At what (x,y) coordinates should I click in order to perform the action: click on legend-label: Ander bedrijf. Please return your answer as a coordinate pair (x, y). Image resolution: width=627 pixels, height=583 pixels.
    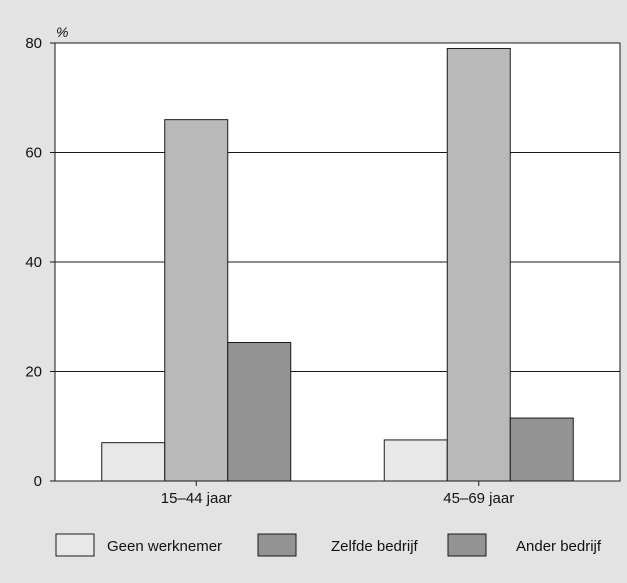
    Looking at the image, I should click on (559, 546).